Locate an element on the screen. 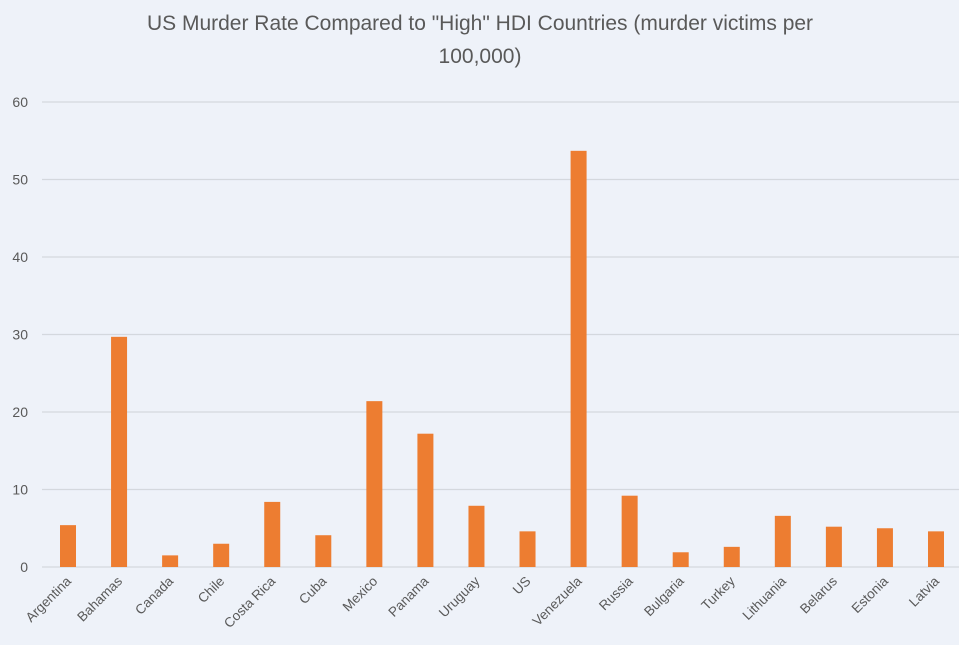 The width and height of the screenshot is (959, 645). chart-title-line-2: 100,000) is located at coordinates (480, 56).